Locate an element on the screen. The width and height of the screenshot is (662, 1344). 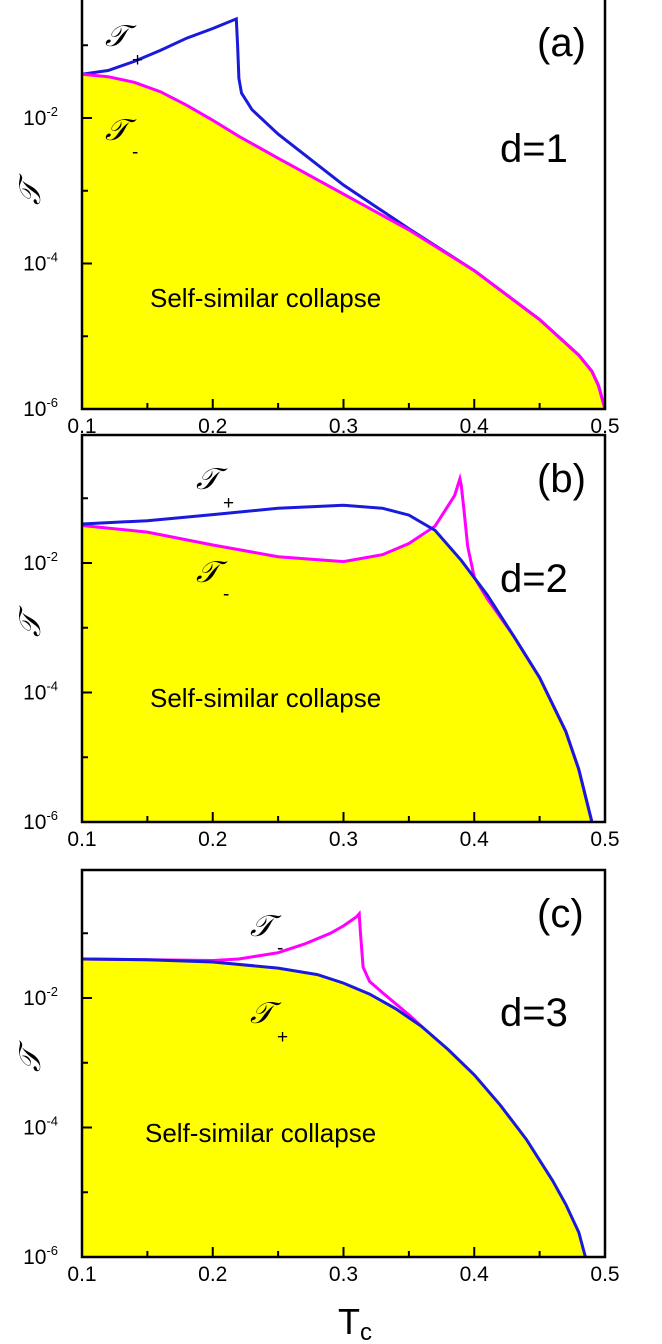
x-ticks-b: 0.1 0.2 0.3 0.4 0.5 is located at coordinates (343, 831).